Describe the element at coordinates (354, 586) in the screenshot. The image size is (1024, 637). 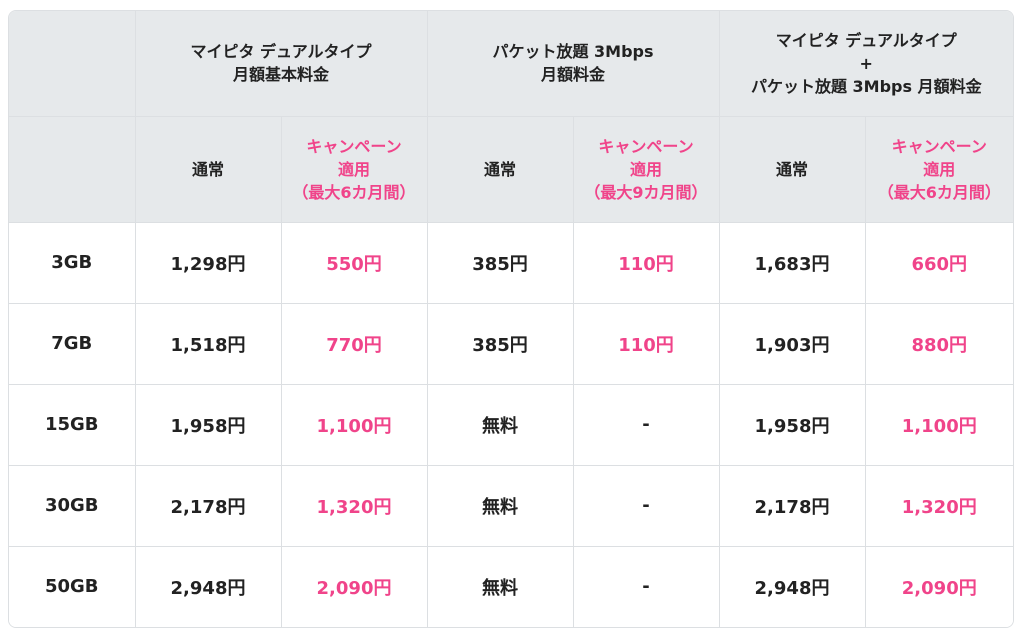
I see `base-campaign-cell: 2,090円` at that location.